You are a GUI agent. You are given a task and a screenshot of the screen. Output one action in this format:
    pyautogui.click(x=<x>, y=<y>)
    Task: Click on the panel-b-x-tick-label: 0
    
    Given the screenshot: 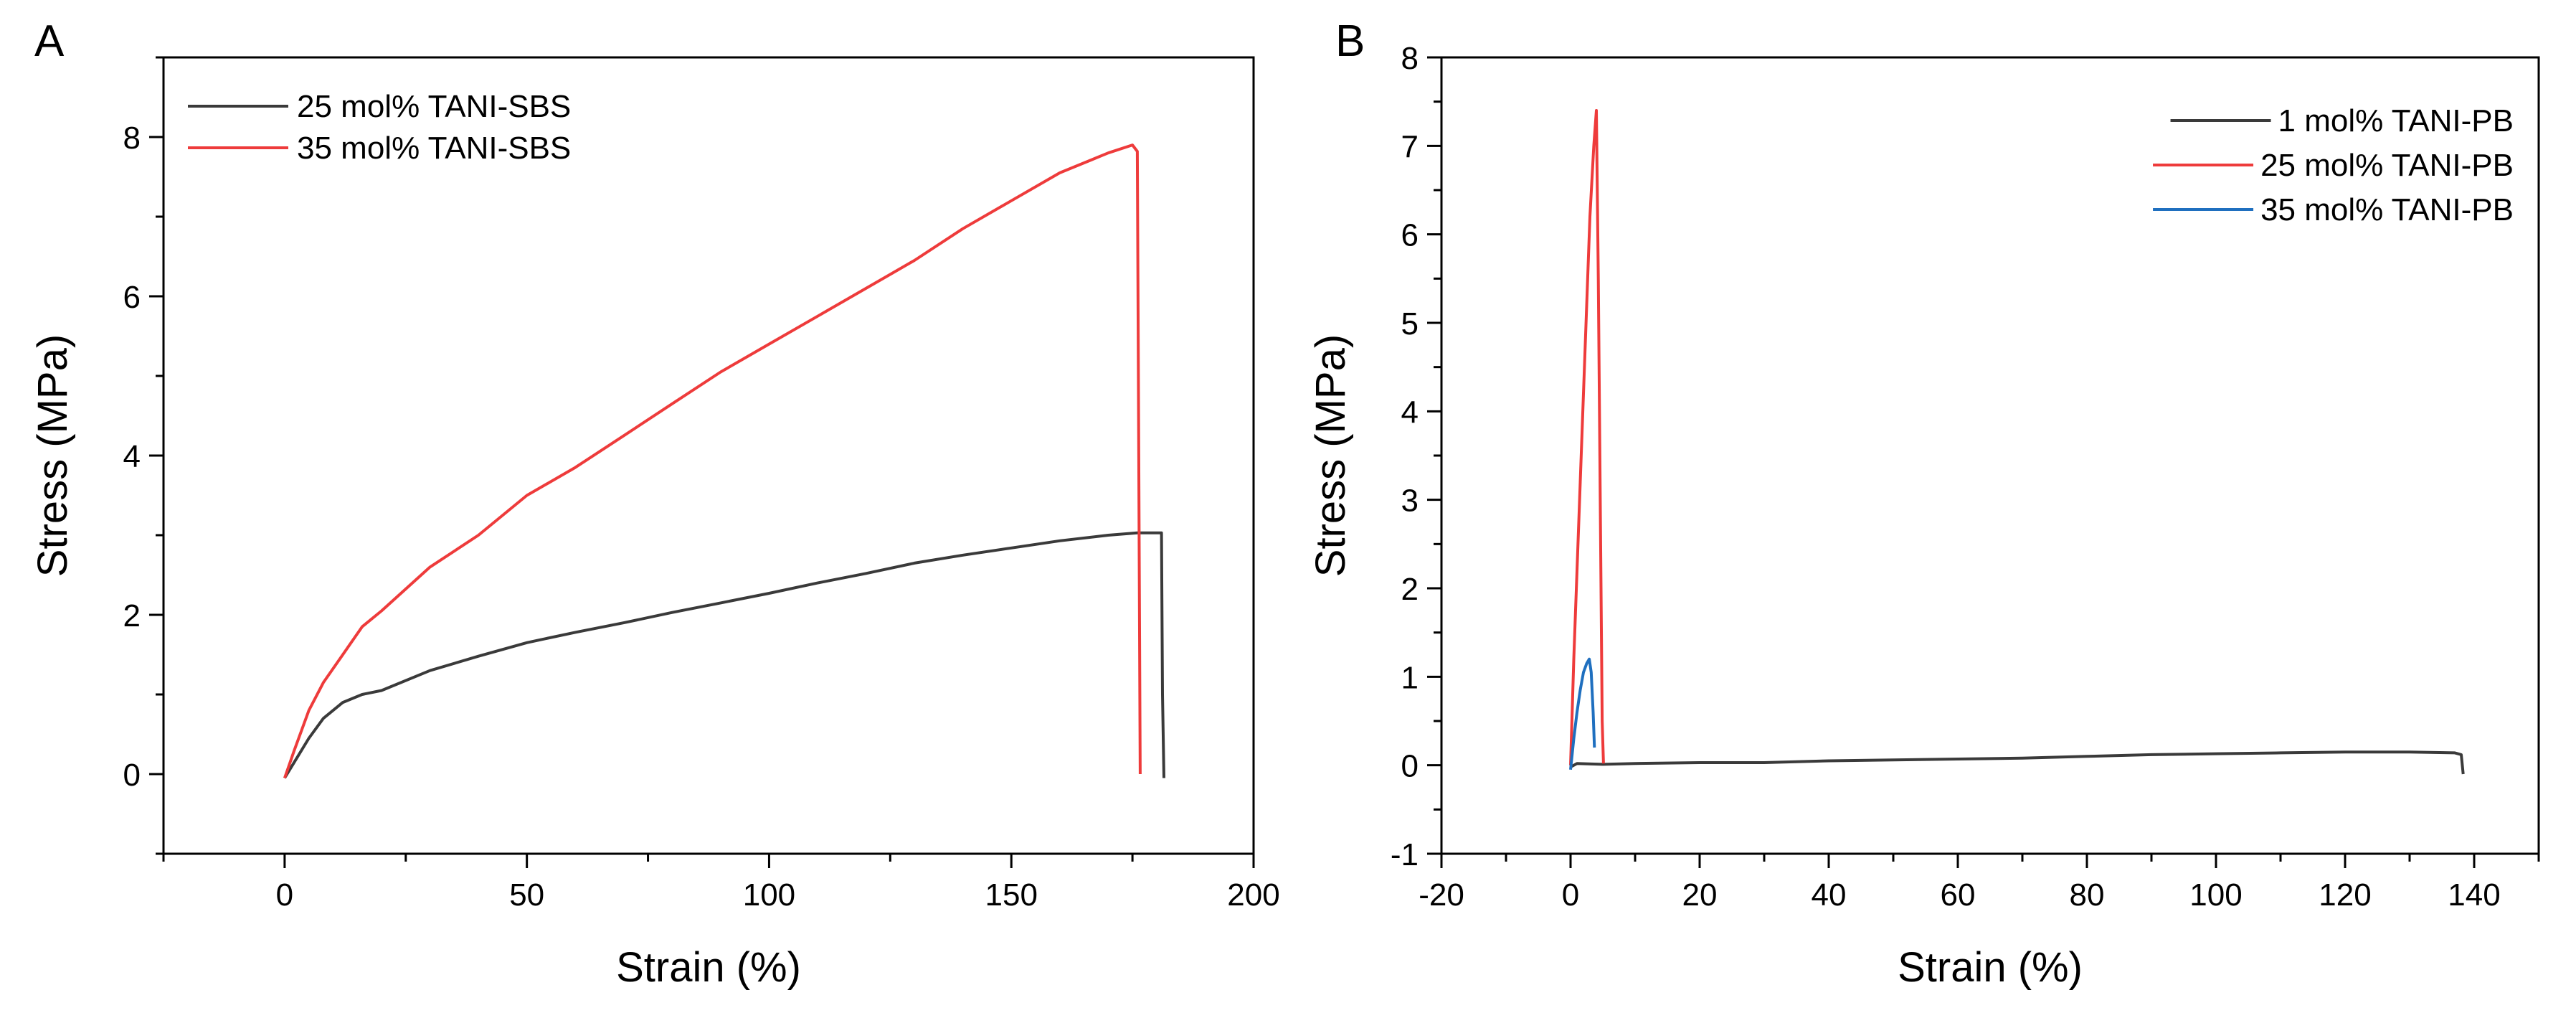 What is the action you would take?
    pyautogui.click(x=1570, y=895)
    